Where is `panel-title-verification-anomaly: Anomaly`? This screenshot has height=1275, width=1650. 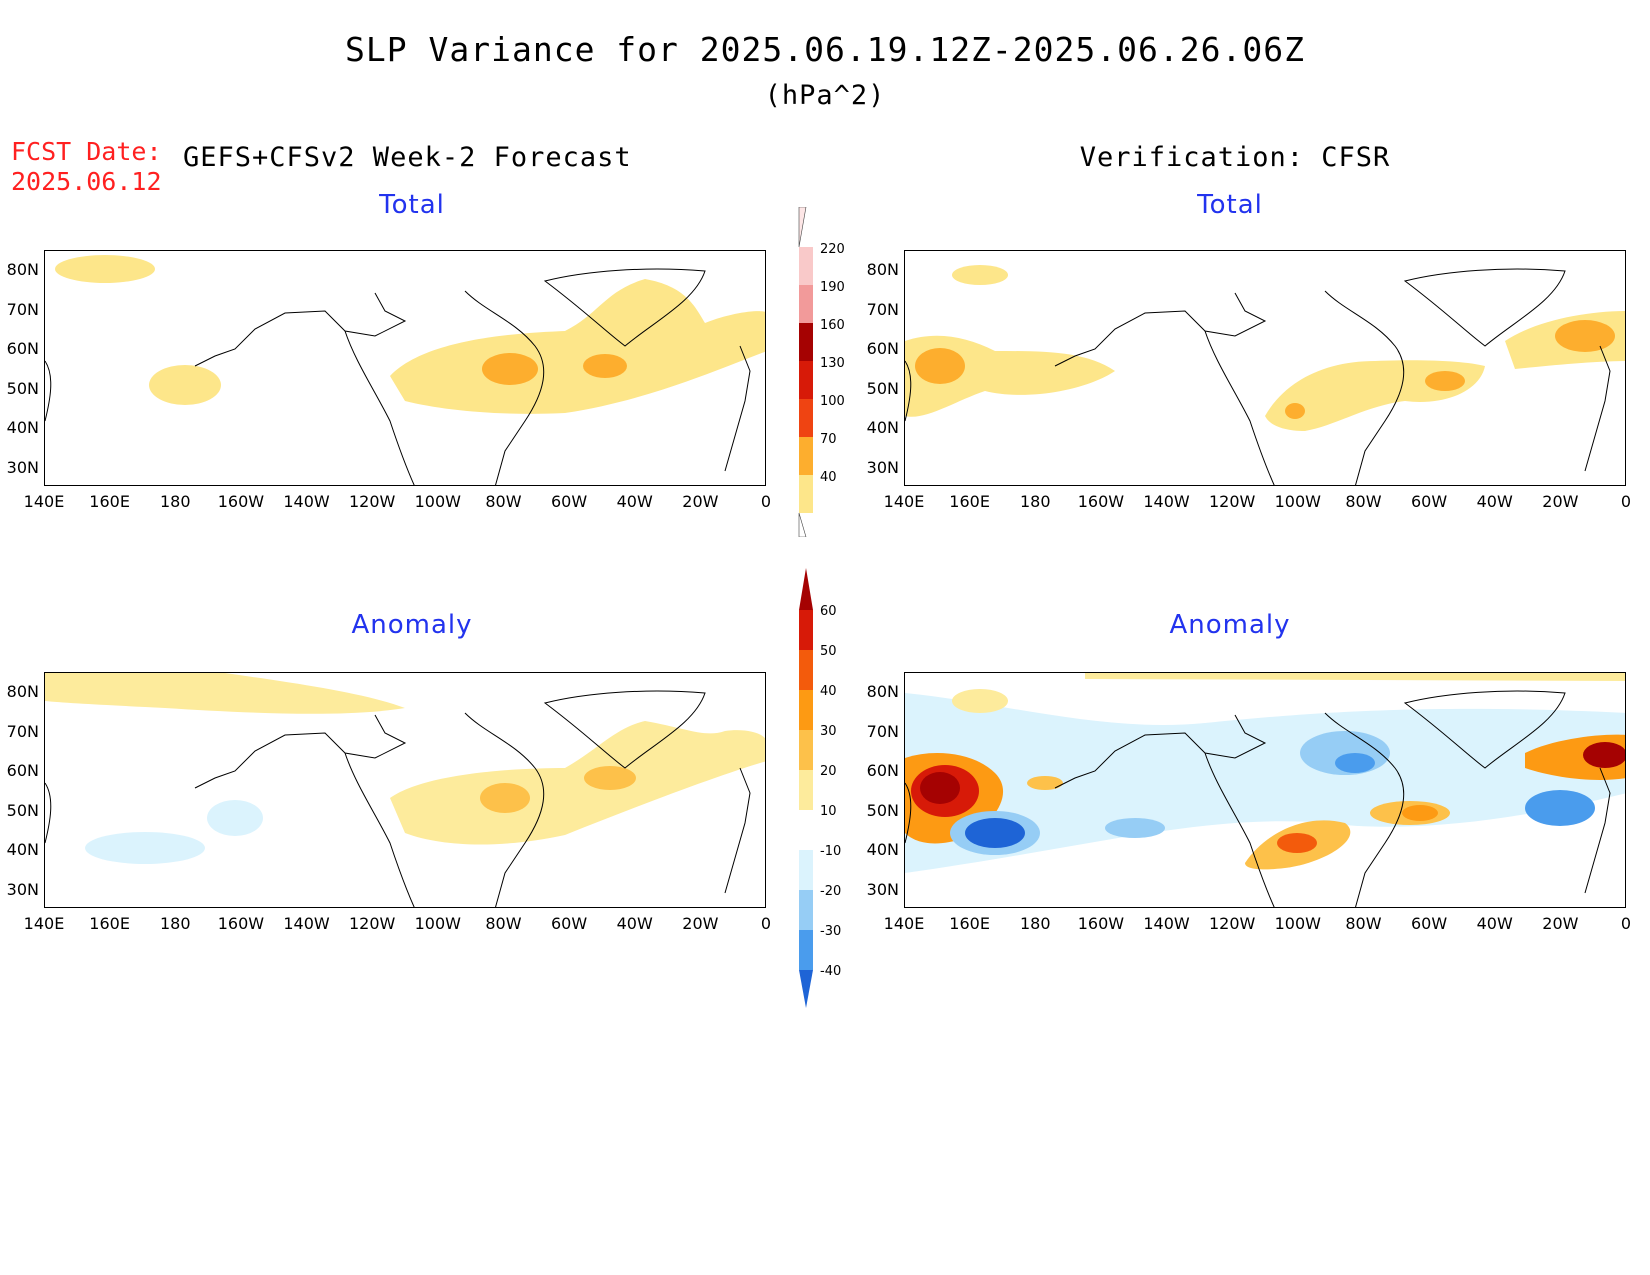 panel-title-verification-anomaly: Anomaly is located at coordinates (1230, 625).